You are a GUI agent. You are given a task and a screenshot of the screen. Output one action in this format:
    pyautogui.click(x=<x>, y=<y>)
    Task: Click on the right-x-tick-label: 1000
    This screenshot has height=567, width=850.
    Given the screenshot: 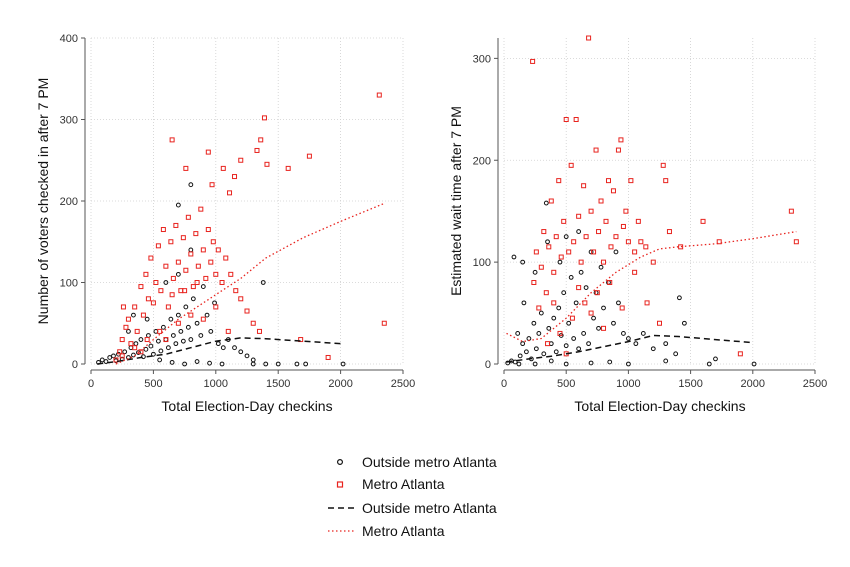 What is the action you would take?
    pyautogui.click(x=628, y=384)
    